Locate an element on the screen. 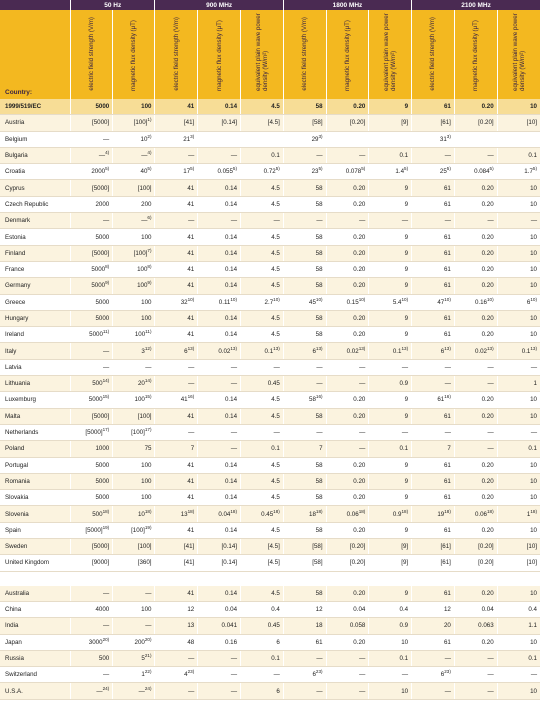 The image size is (540, 703). limit-value-cell: 9 is located at coordinates (390, 400).